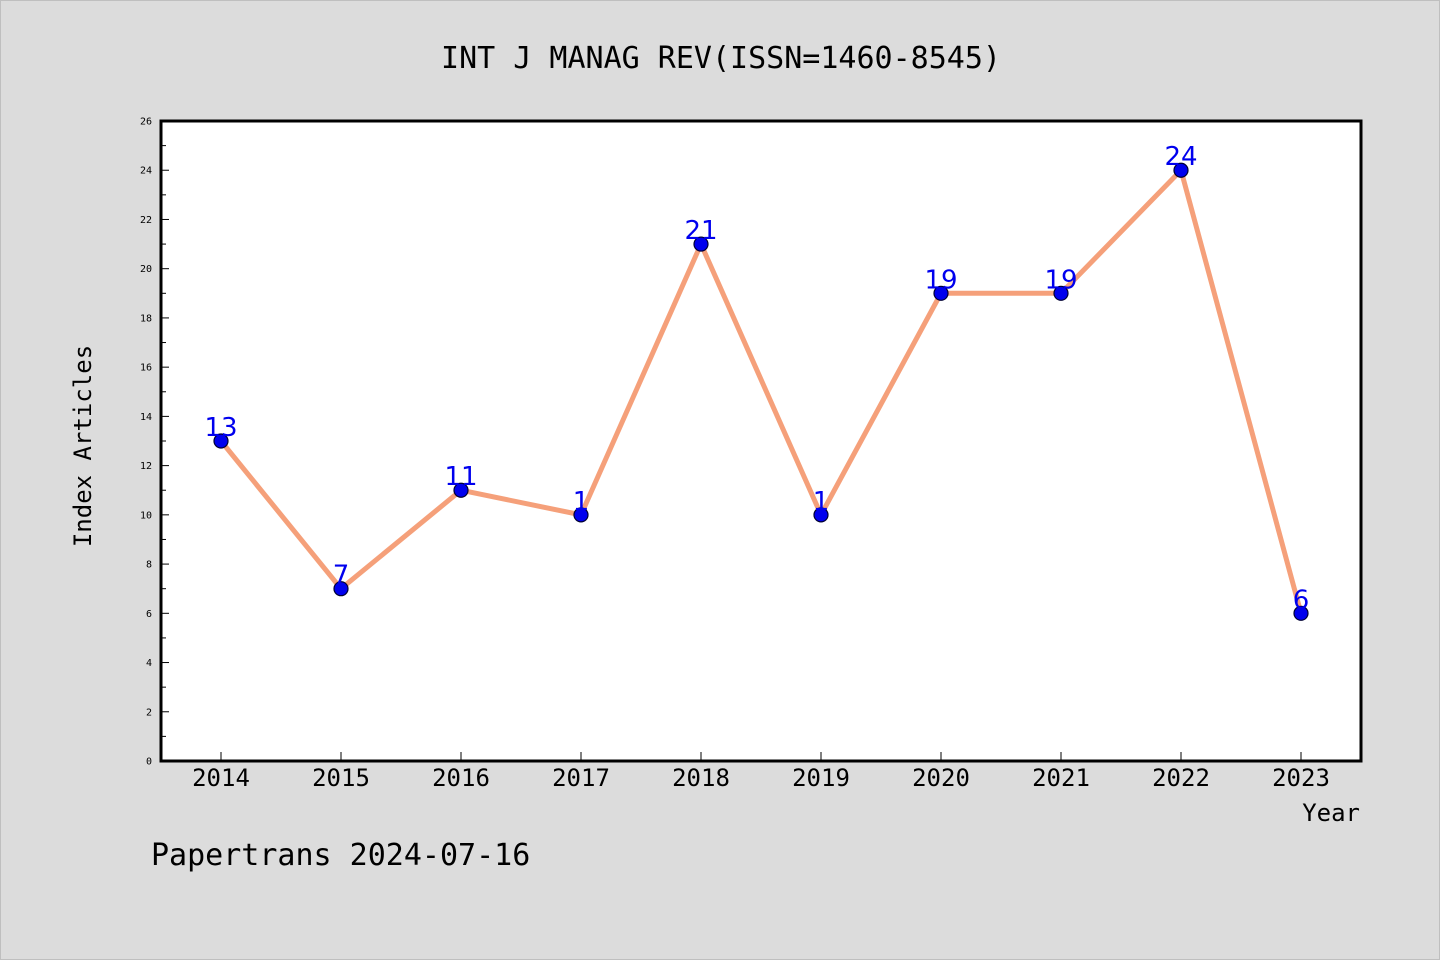 The width and height of the screenshot is (1440, 961). What do you see at coordinates (1061, 778) in the screenshot?
I see `x-tick-label: 2021` at bounding box center [1061, 778].